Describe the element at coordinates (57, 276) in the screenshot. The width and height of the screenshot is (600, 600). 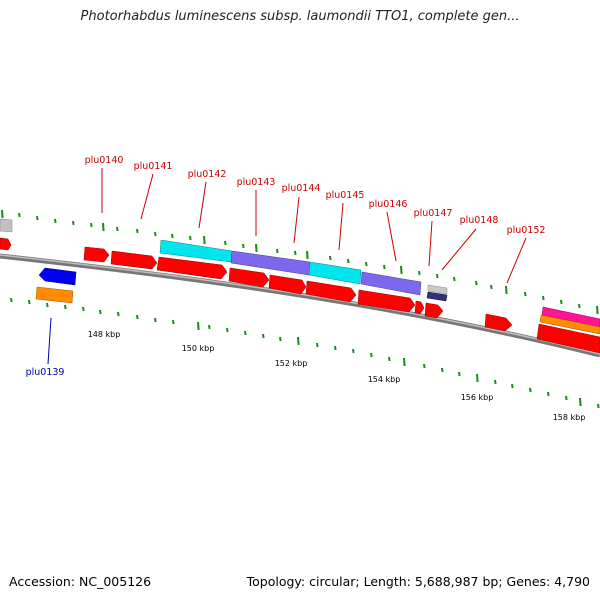
I see `gene-arrow-blue` at that location.